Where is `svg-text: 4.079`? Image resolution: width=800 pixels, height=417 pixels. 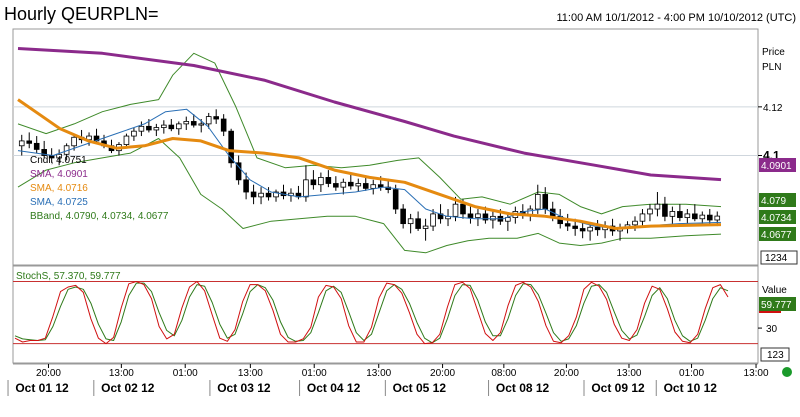
svg-text: 4.079 is located at coordinates (773, 201).